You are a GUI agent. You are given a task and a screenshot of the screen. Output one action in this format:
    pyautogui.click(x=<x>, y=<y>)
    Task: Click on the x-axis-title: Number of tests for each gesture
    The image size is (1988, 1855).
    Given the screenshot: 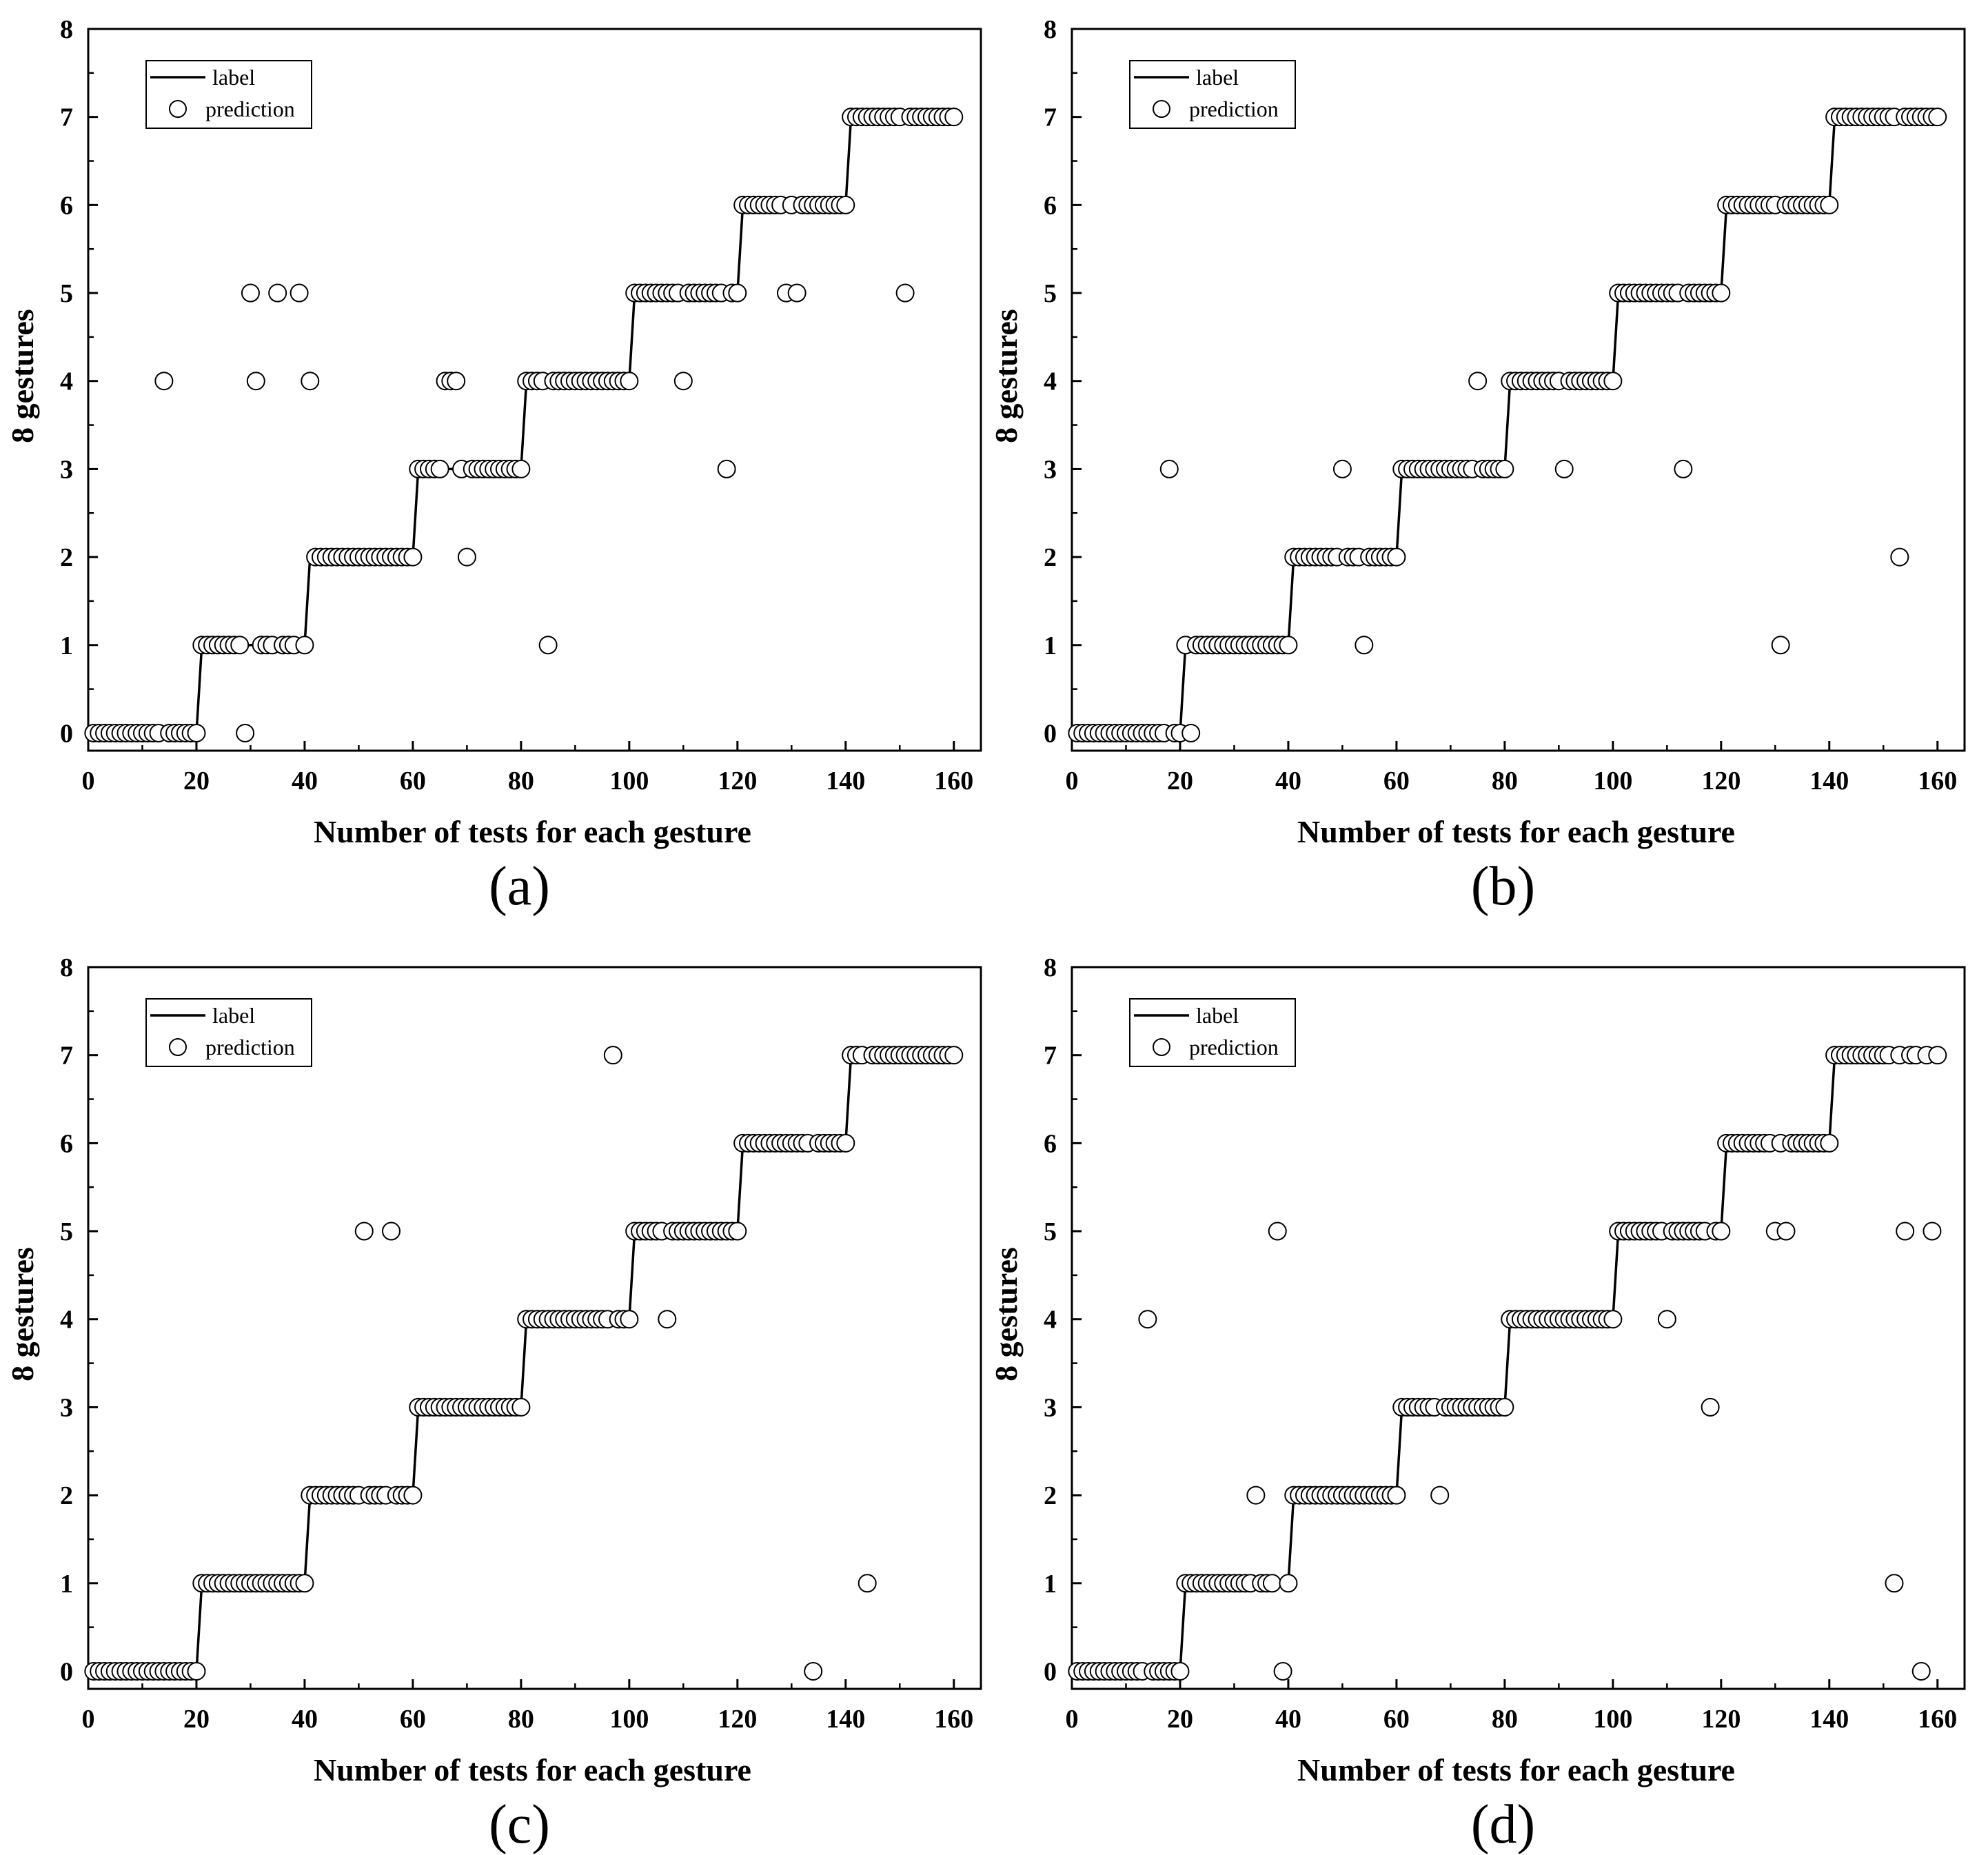 What is the action you would take?
    pyautogui.click(x=1516, y=831)
    